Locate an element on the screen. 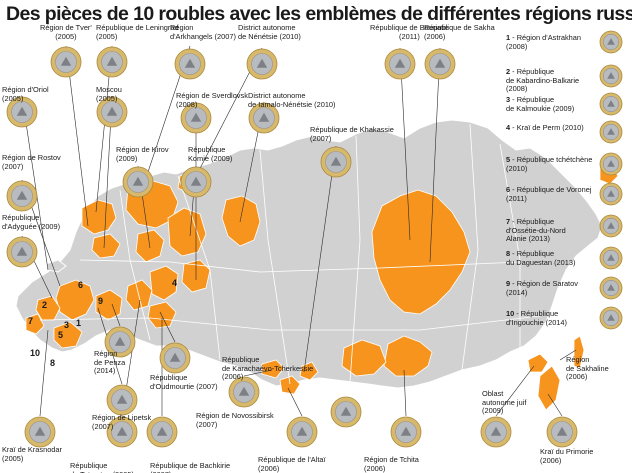  legend-item: 3 - République de Kalmoukie (2009) is located at coordinates (540, 104).